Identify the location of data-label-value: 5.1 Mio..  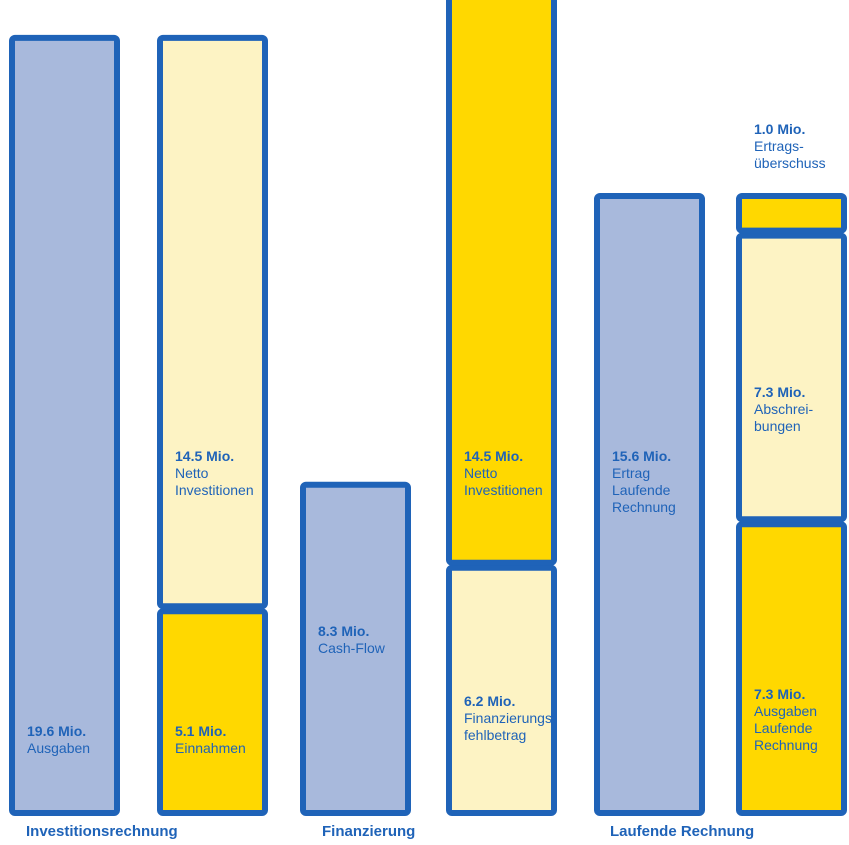
(201, 731).